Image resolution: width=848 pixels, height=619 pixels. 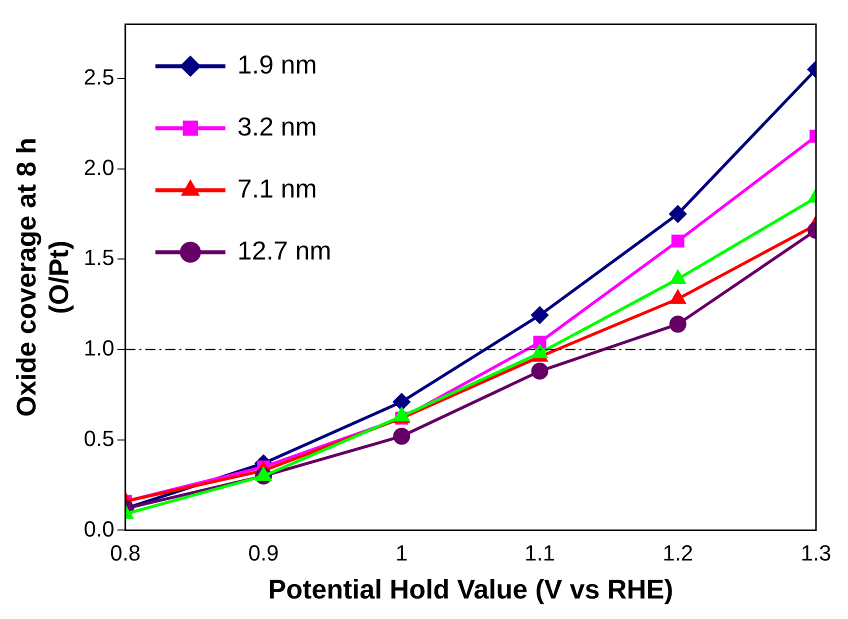 I want to click on y-axis-title: Oxide coverage at 8 h (O/Pt), so click(x=43, y=277).